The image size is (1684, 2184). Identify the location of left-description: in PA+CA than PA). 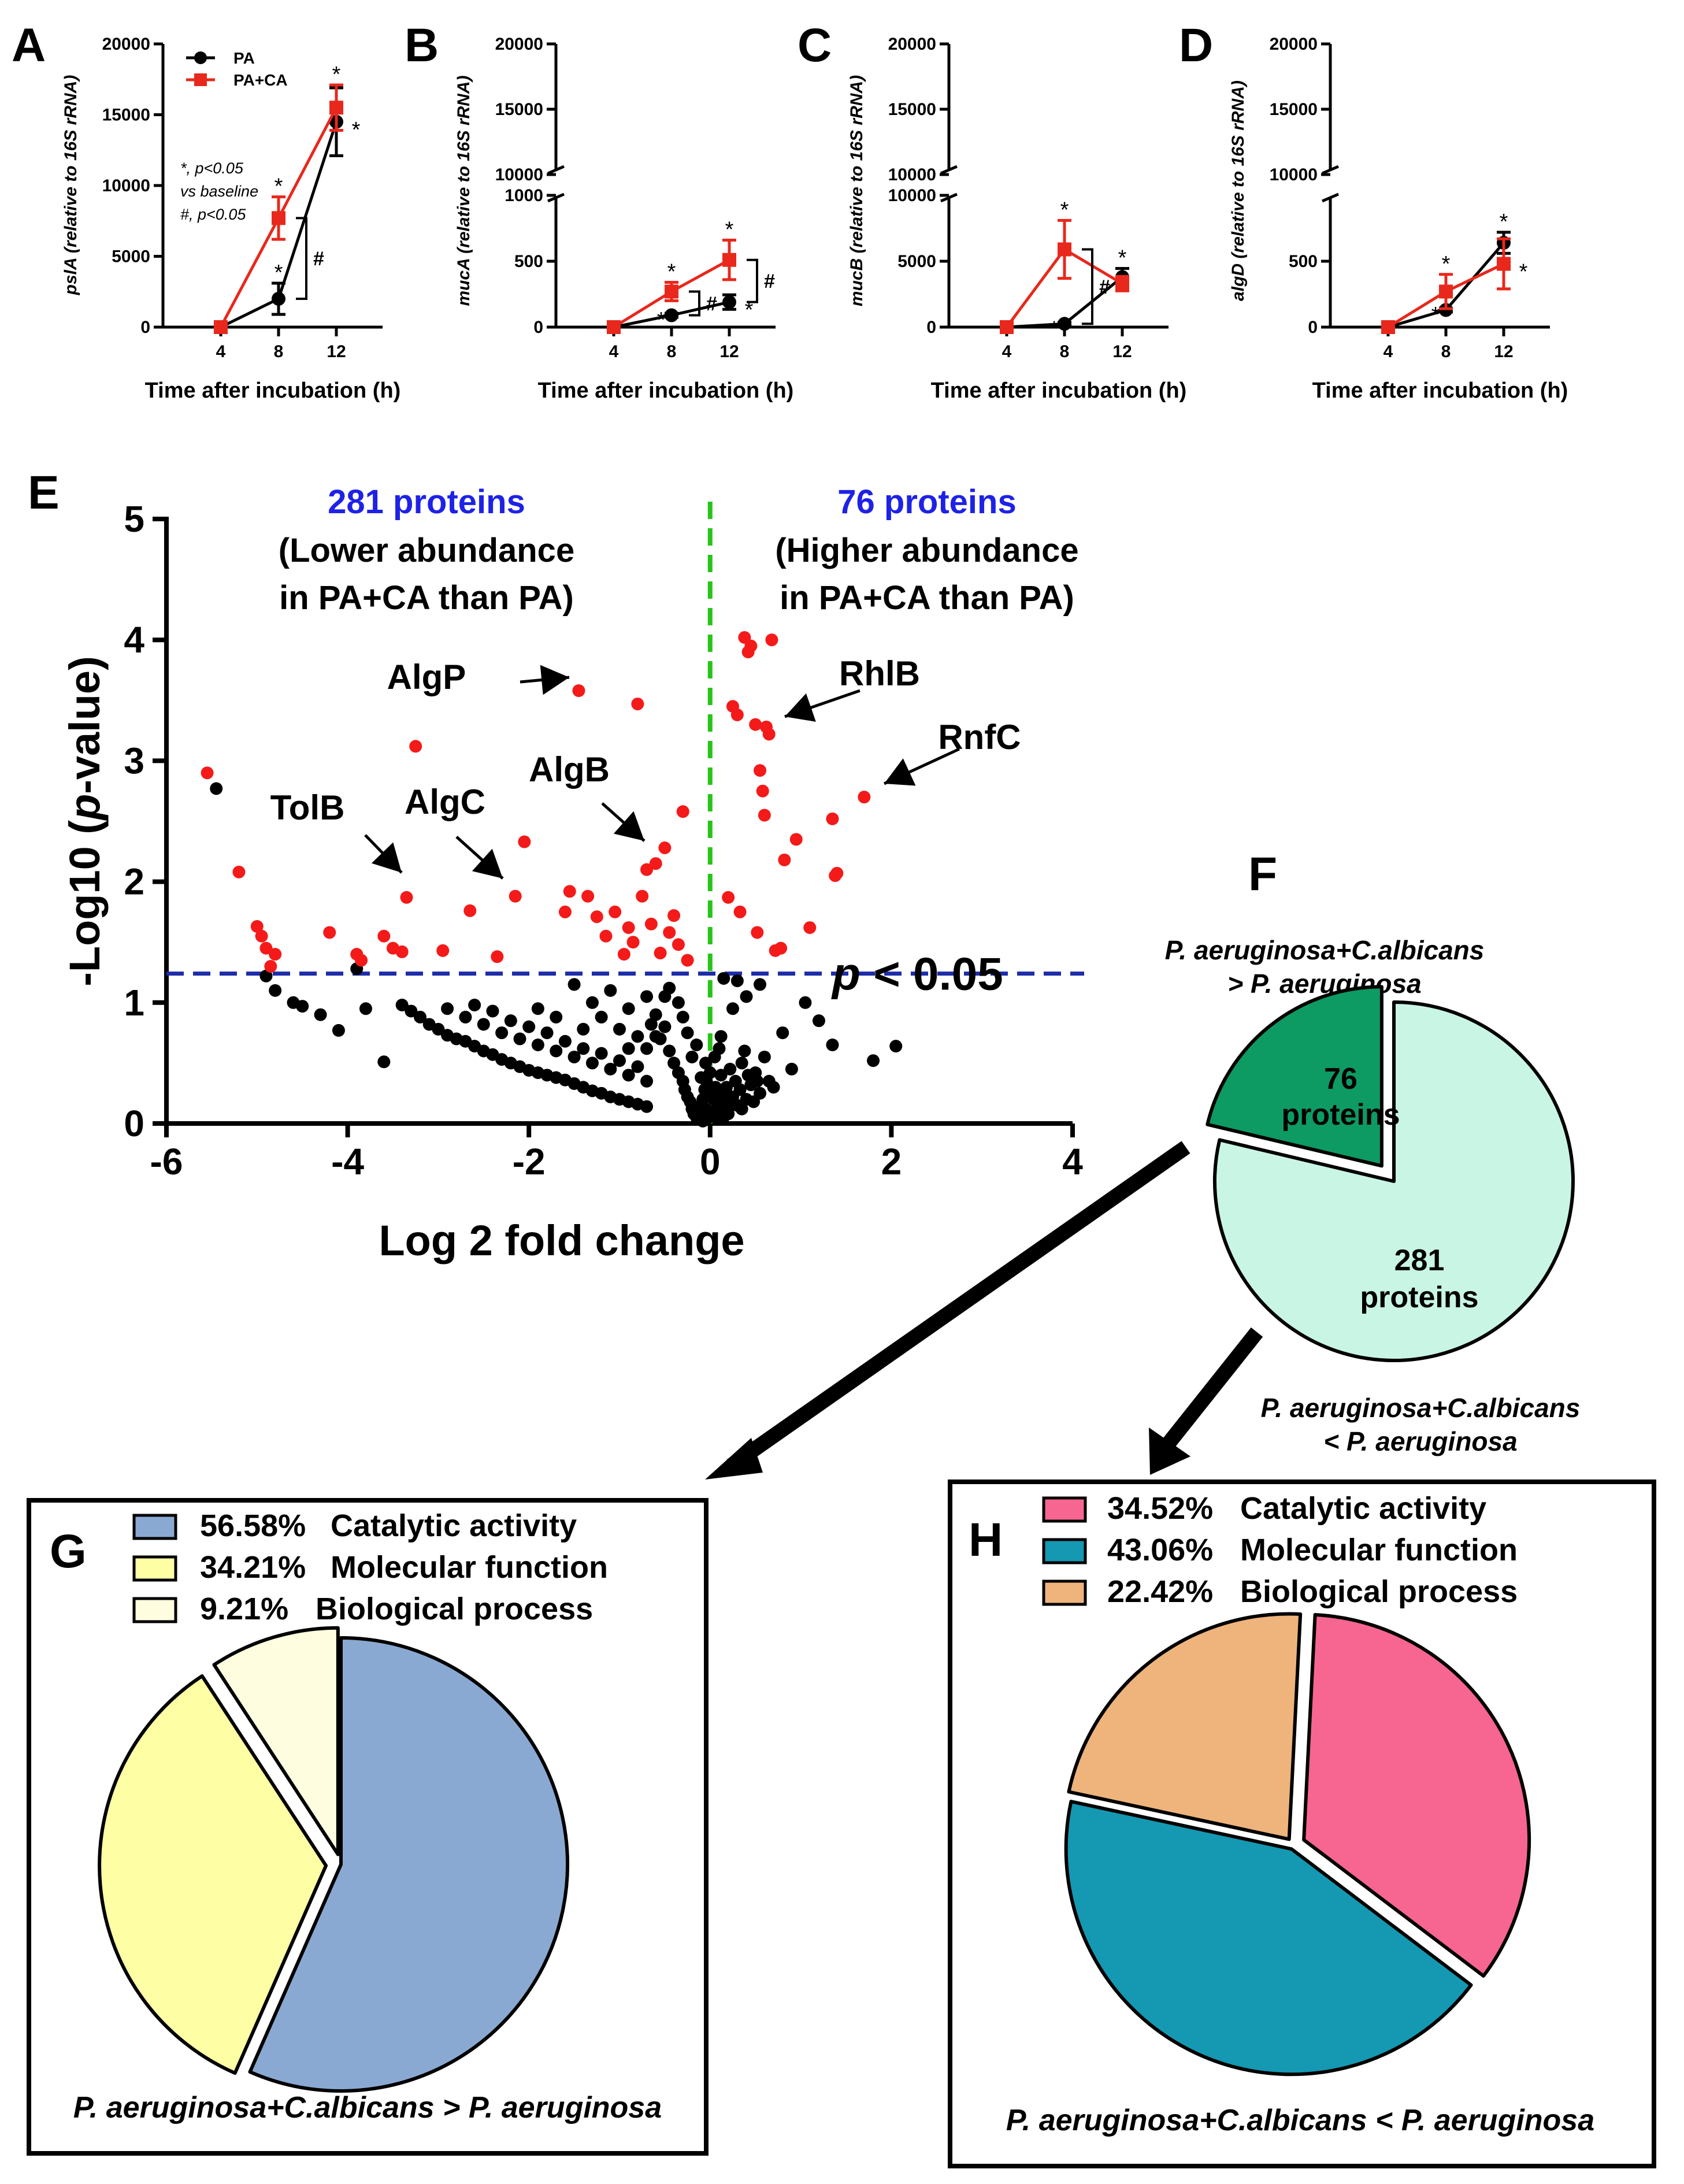
(426, 598).